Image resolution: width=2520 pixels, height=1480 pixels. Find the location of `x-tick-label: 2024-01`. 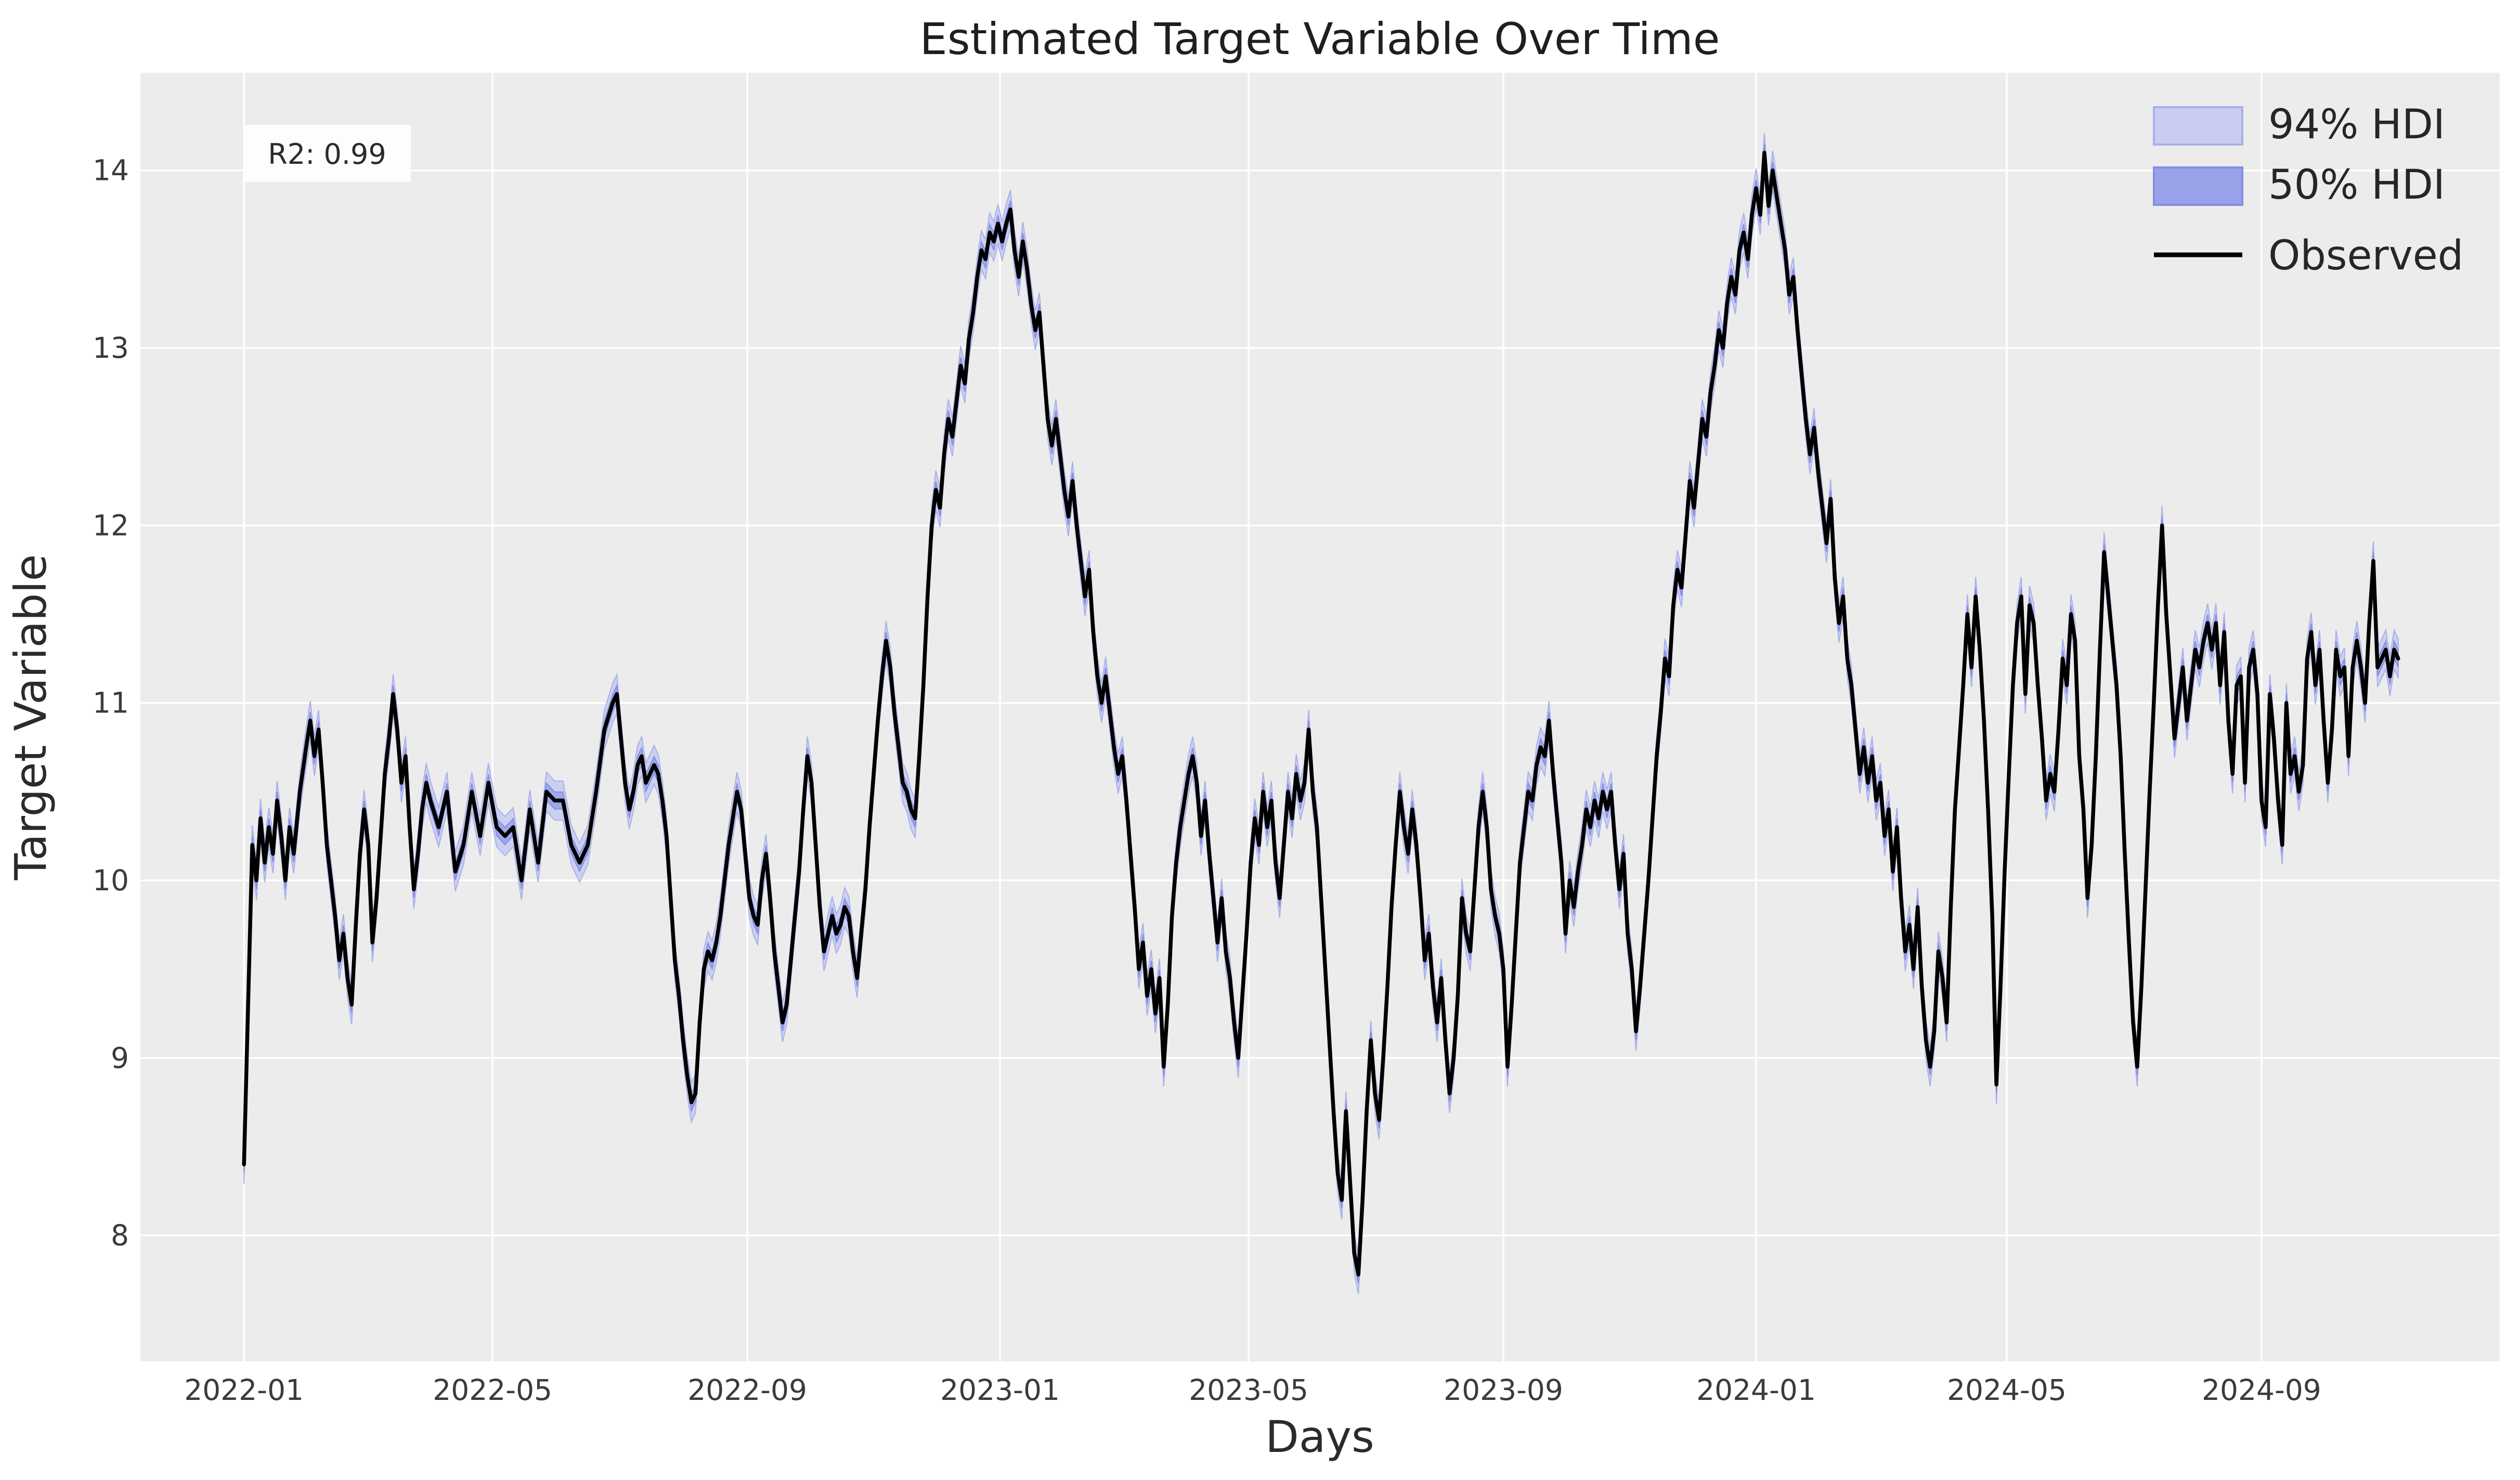

x-tick-label: 2024-01 is located at coordinates (1756, 1390).